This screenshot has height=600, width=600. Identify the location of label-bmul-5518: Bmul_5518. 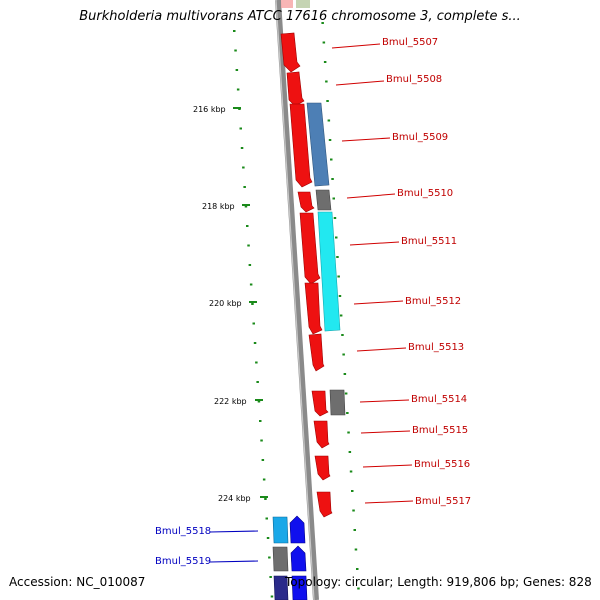
(183, 531).